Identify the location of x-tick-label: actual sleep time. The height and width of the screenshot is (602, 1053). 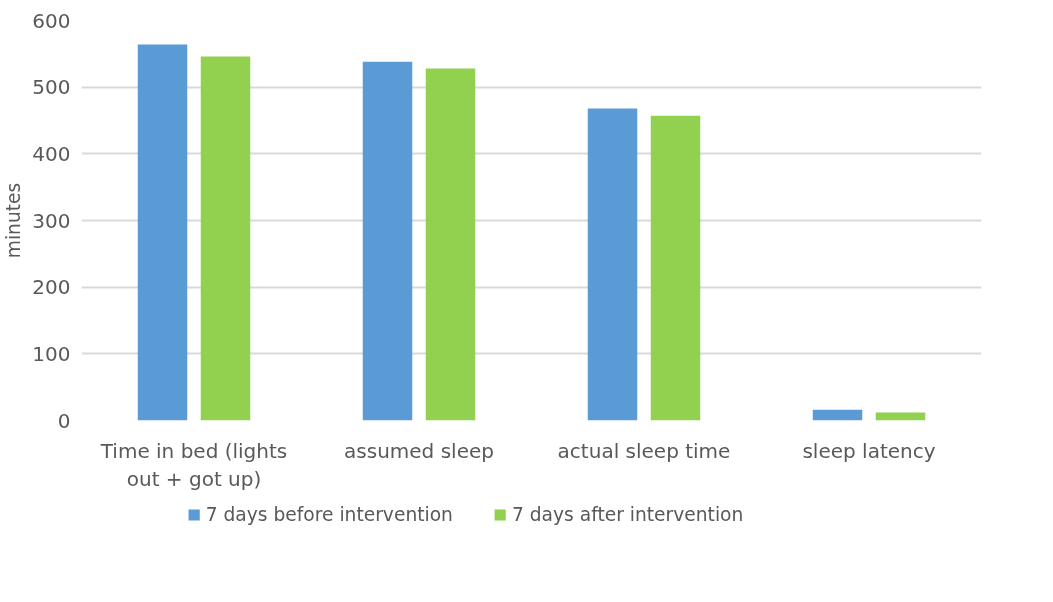
(644, 450).